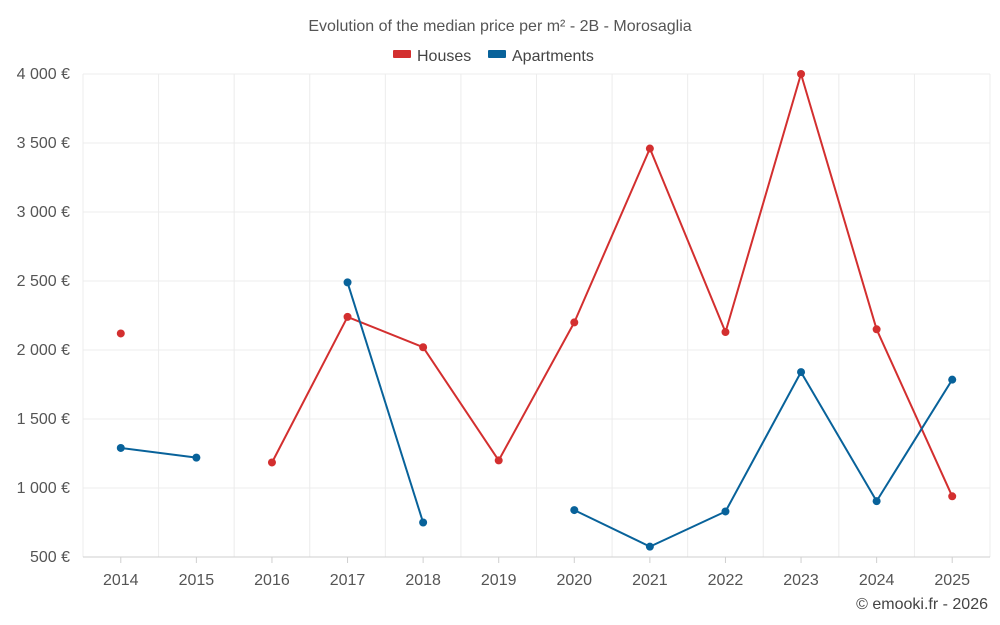  Describe the element at coordinates (272, 580) in the screenshot. I see `x-tick-label: 2016` at that location.